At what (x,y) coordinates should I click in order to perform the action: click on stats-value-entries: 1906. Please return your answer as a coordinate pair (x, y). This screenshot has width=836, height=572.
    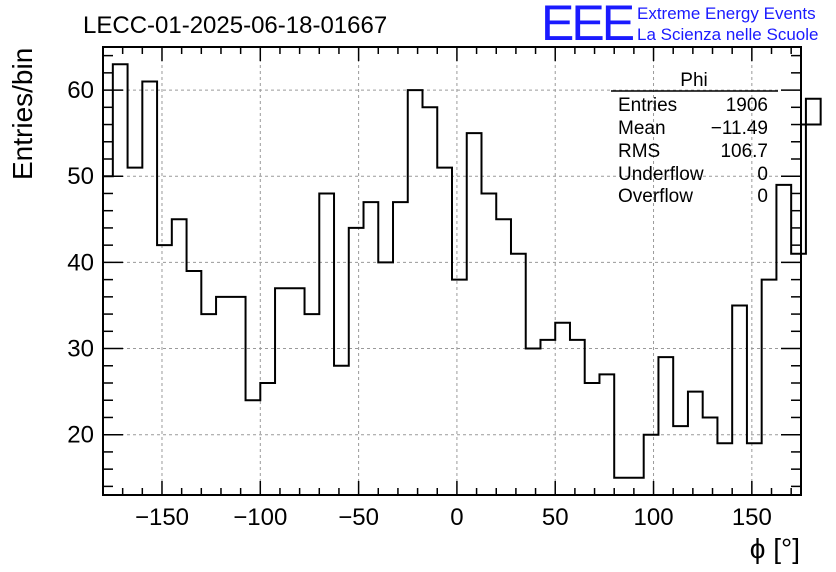
    Looking at the image, I should click on (747, 105).